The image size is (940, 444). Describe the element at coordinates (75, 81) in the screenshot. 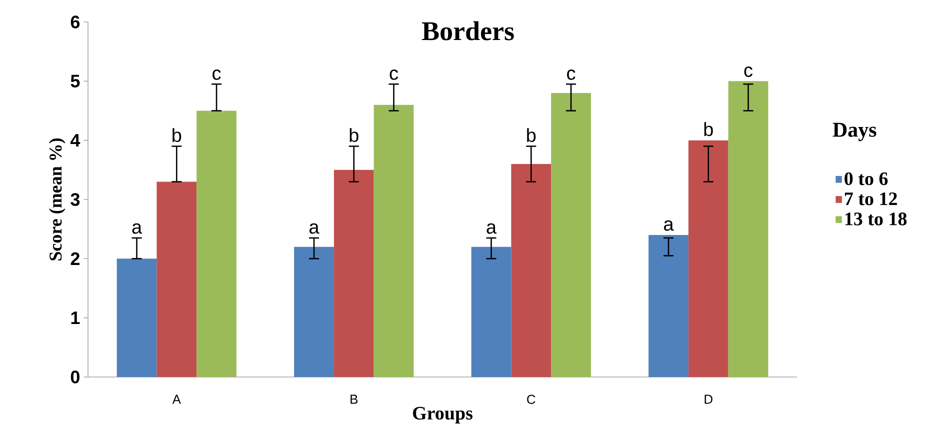

I see `y-tick-label: 5` at that location.